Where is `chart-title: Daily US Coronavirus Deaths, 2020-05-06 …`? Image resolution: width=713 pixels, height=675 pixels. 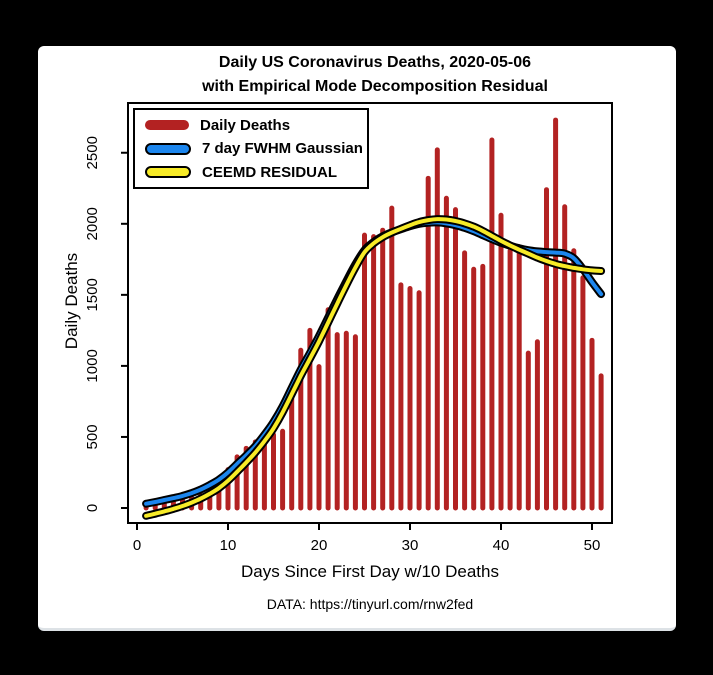 chart-title: Daily US Coronavirus Deaths, 2020-05-06 … is located at coordinates (375, 75).